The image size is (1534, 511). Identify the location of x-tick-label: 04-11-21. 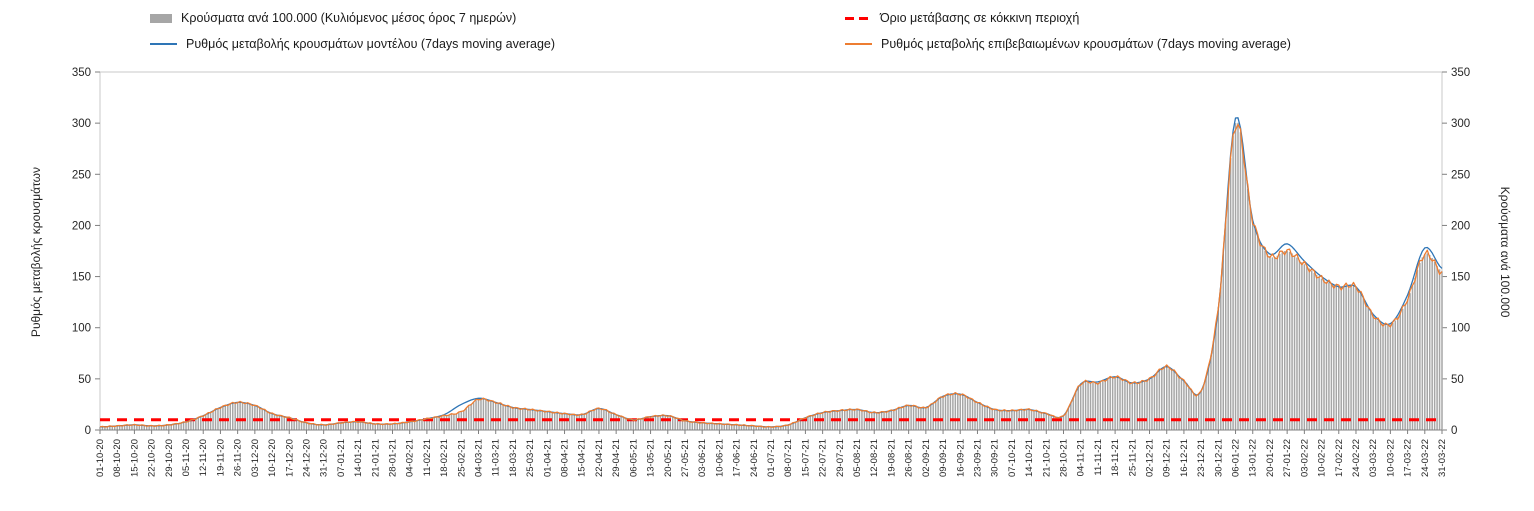
(1081, 457).